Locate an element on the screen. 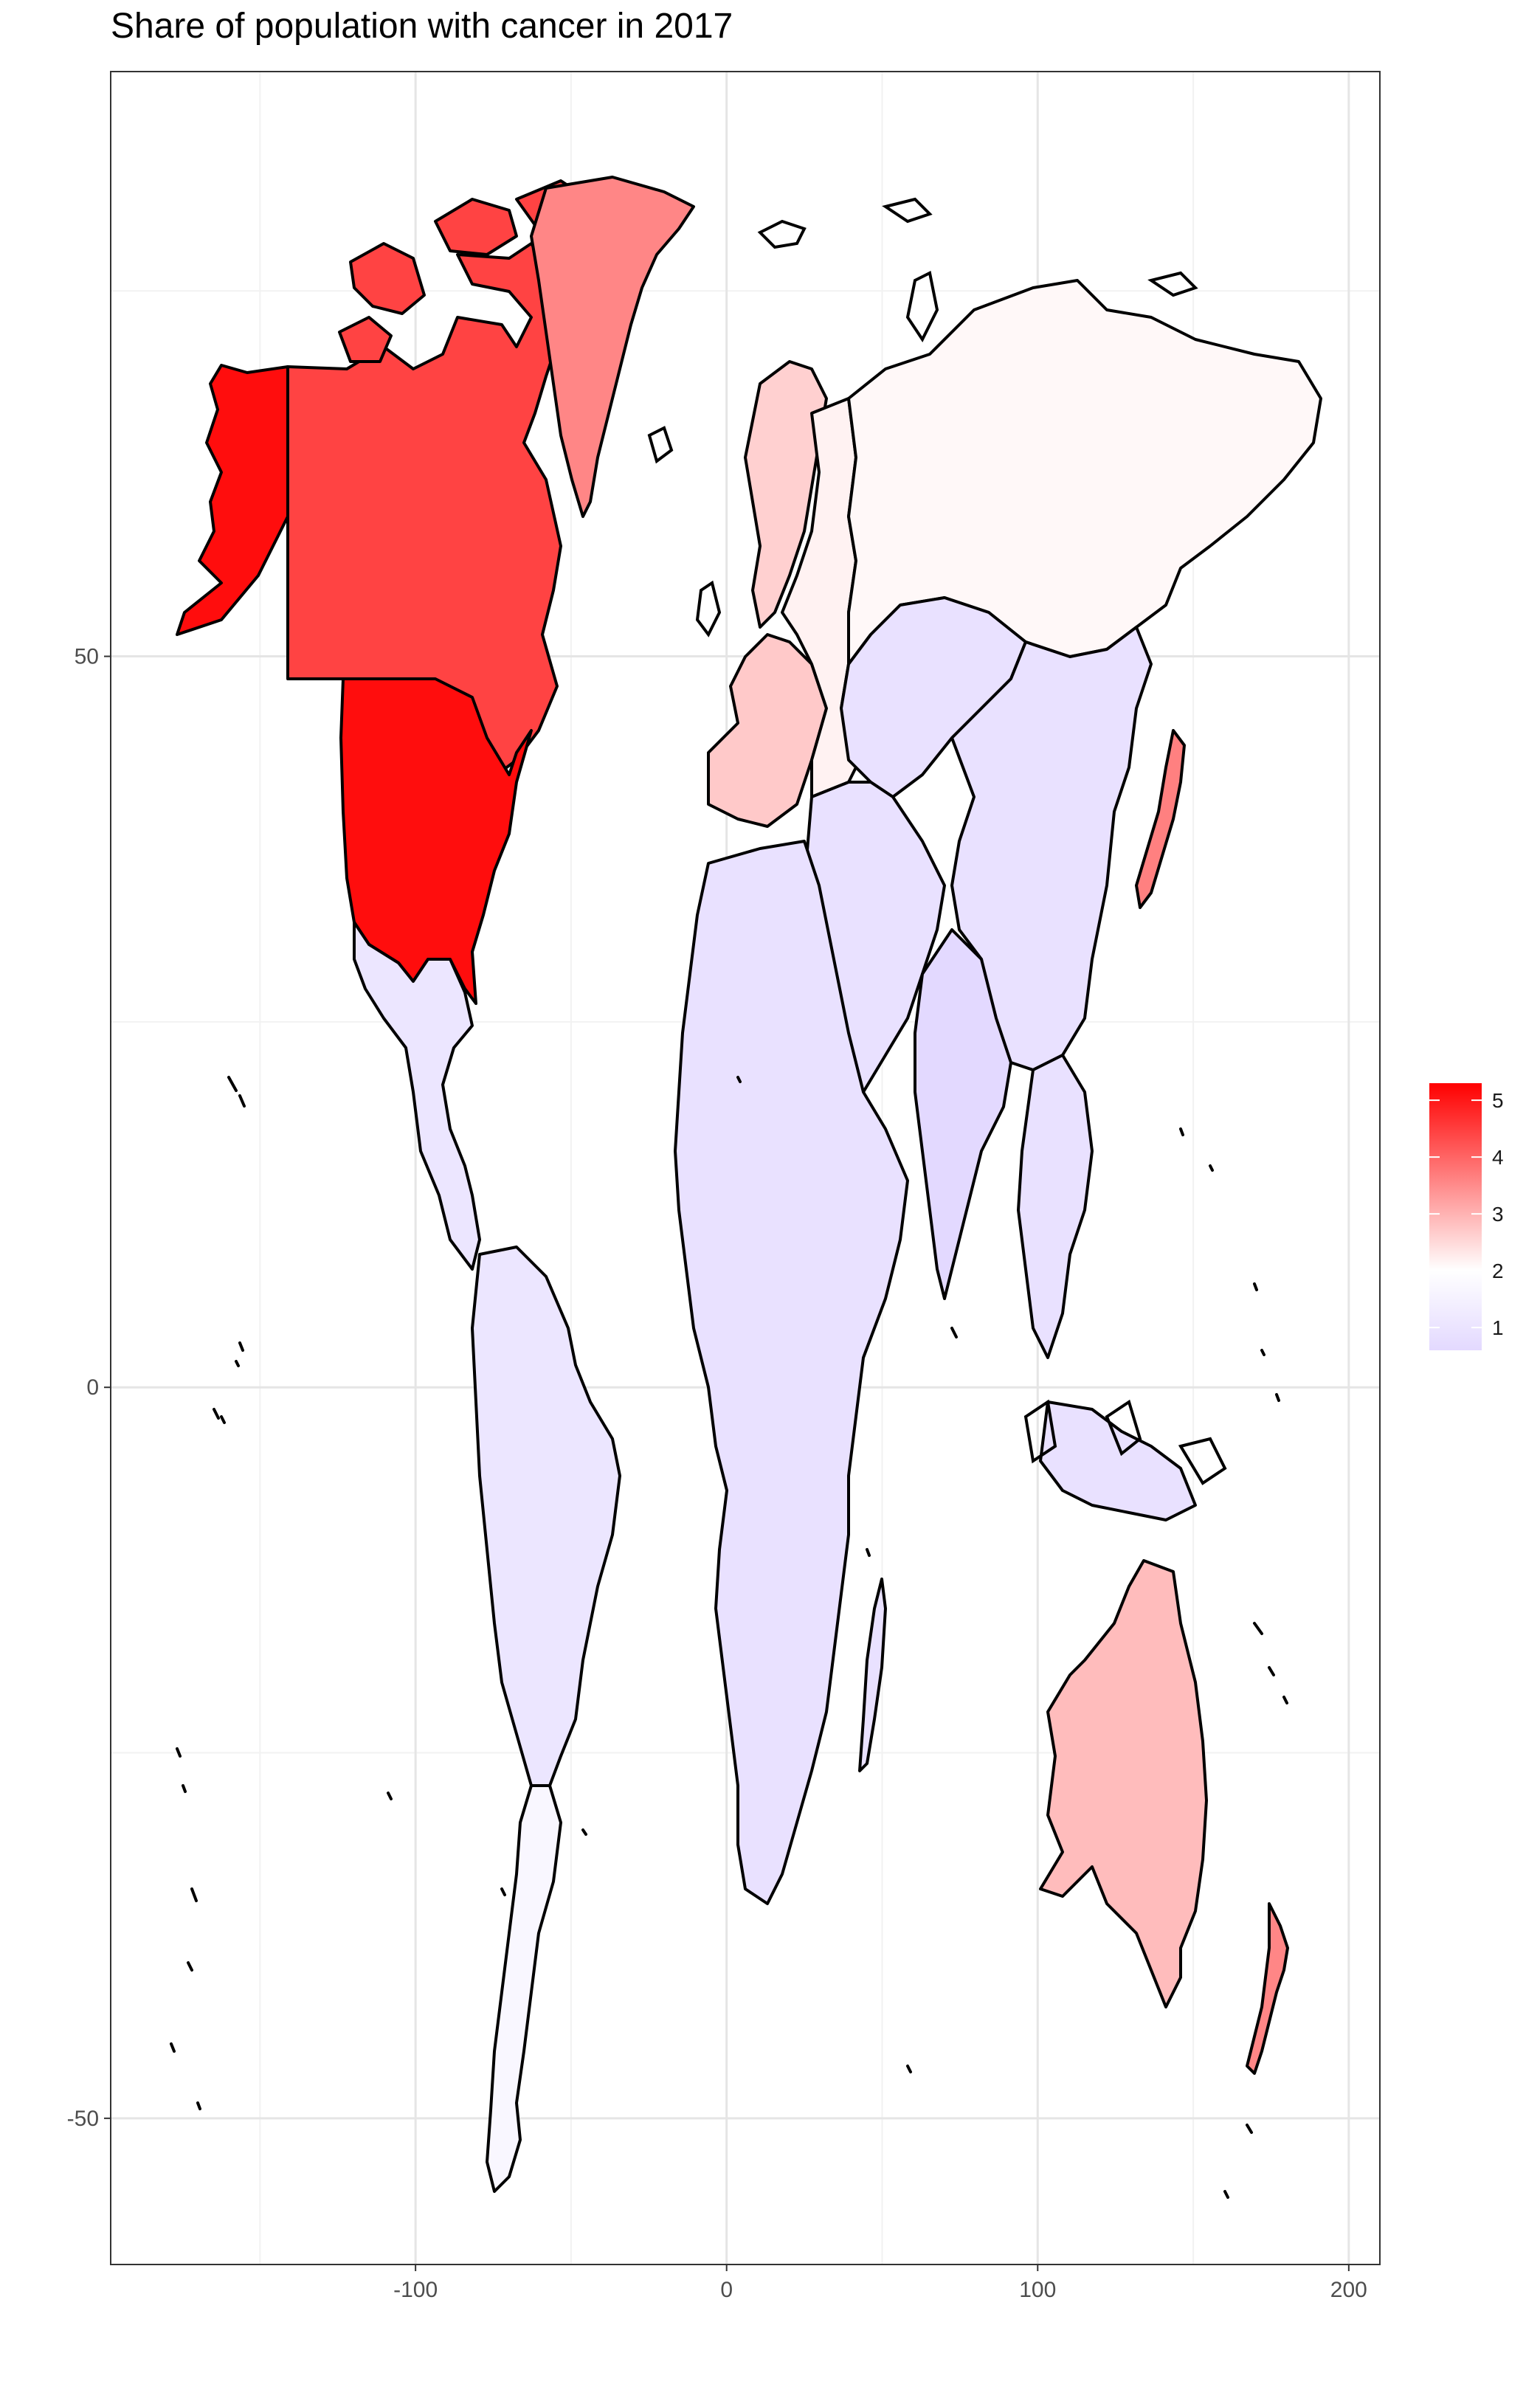 The image size is (1540, 2401). legend-label: 5 is located at coordinates (1498, 1100).